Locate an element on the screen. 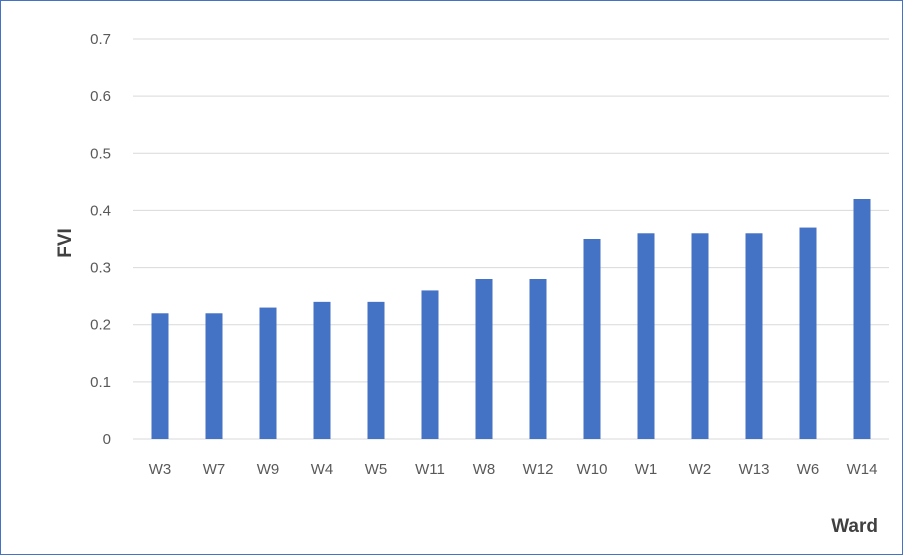 The image size is (903, 555). y-tick-label: 0.7 is located at coordinates (100, 39).